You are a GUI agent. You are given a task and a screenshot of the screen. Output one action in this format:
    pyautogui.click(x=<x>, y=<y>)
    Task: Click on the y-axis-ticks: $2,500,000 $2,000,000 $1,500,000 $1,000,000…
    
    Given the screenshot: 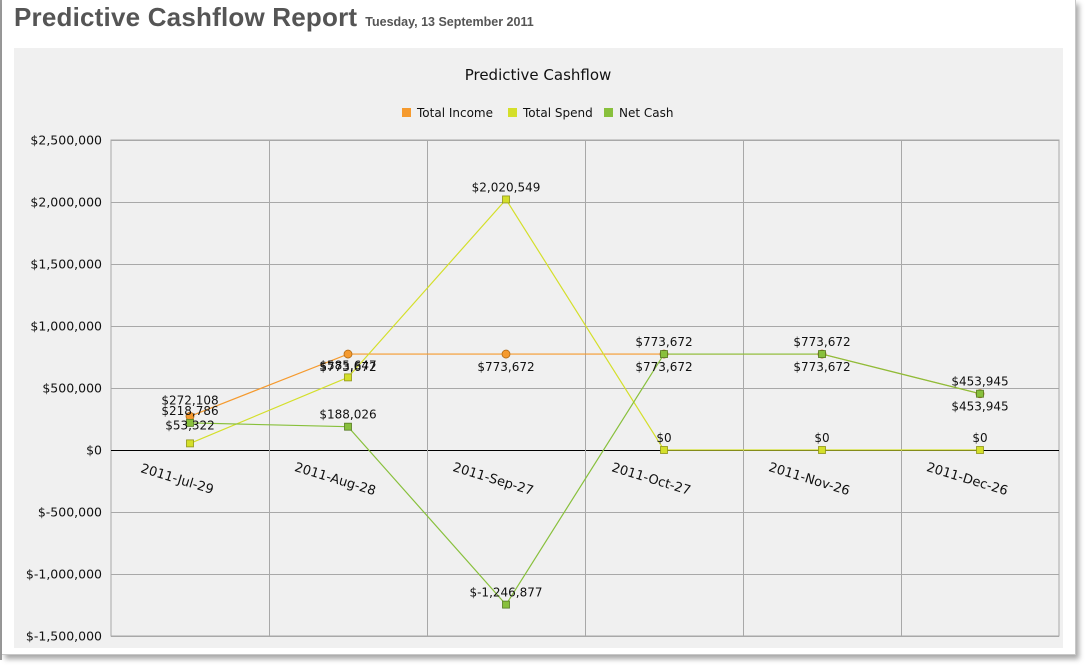 What is the action you would take?
    pyautogui.click(x=64, y=388)
    